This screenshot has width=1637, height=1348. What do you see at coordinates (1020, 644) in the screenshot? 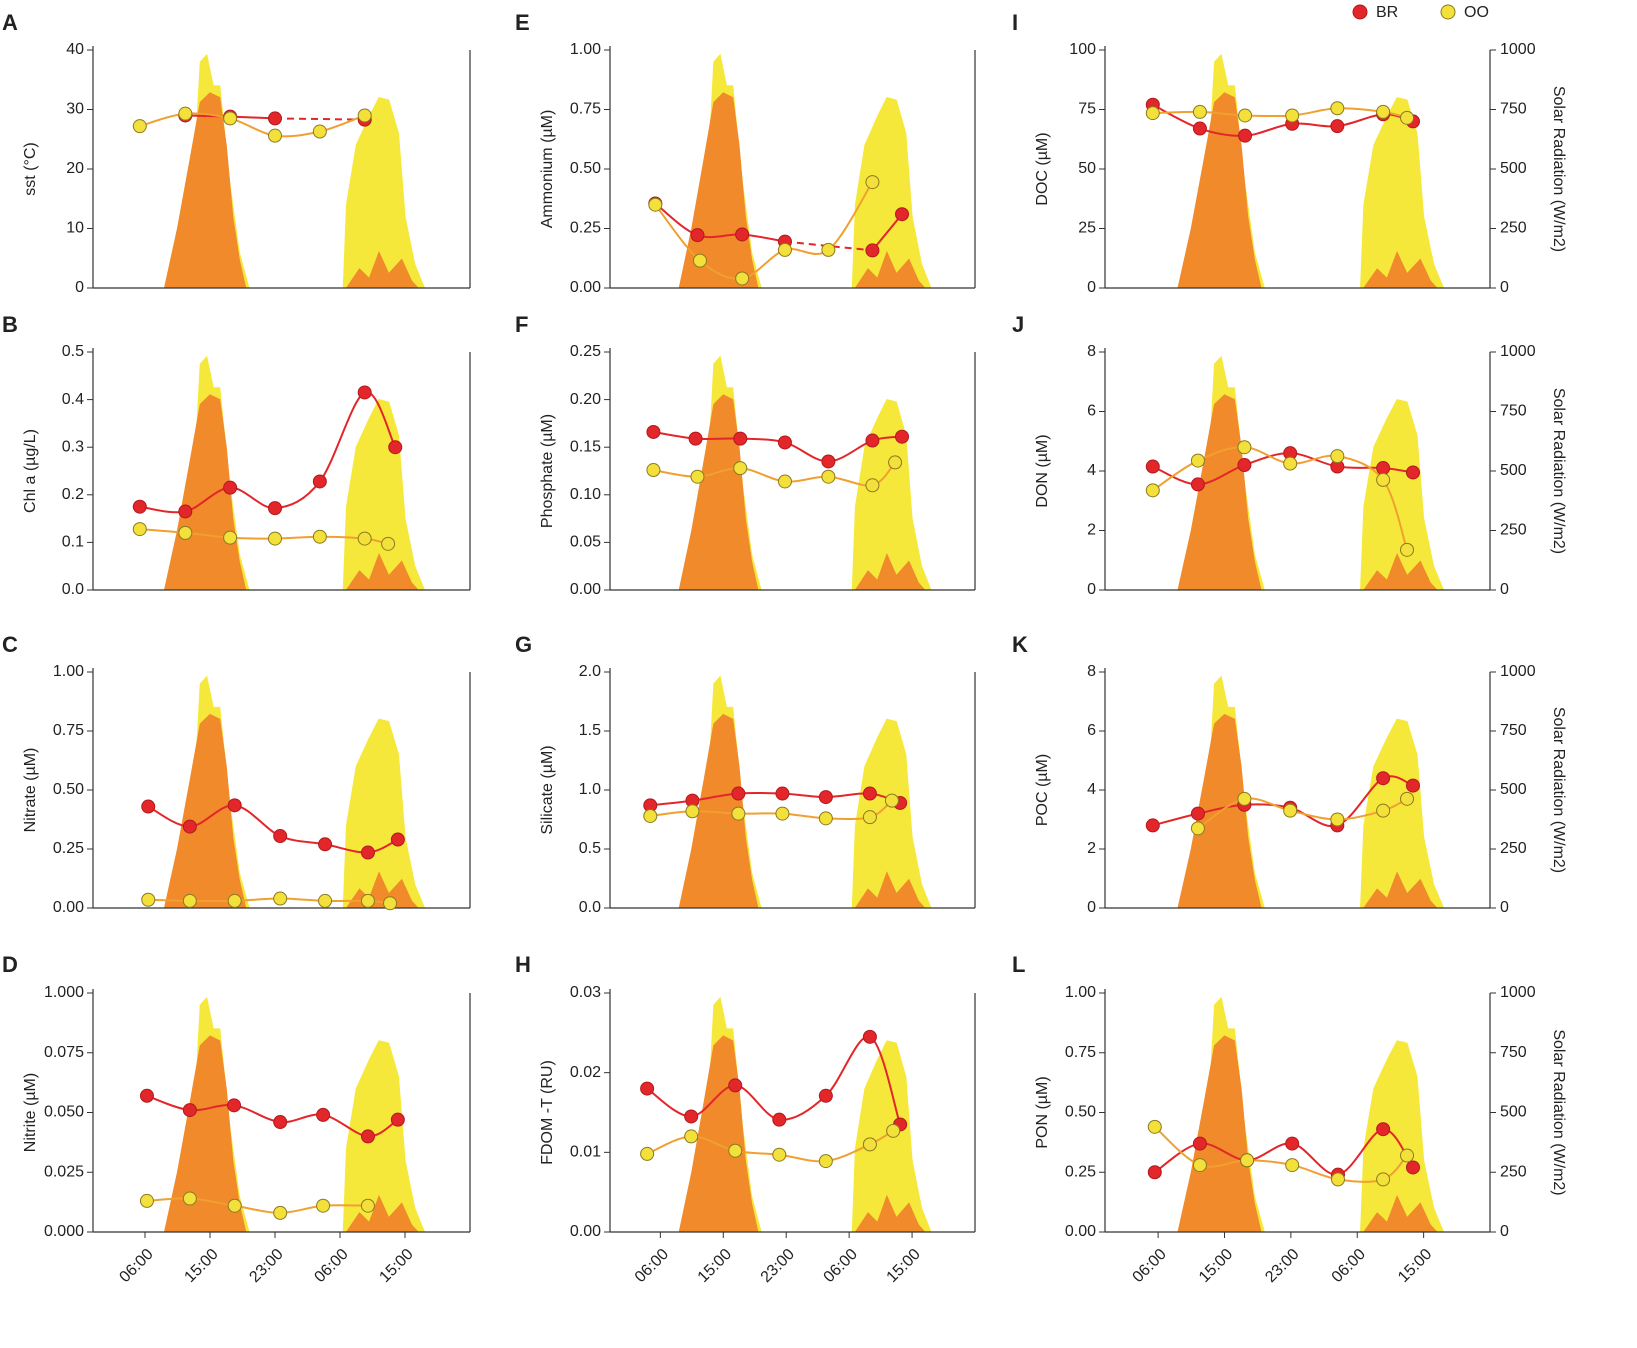
I see `panel-letter: K` at bounding box center [1020, 644].